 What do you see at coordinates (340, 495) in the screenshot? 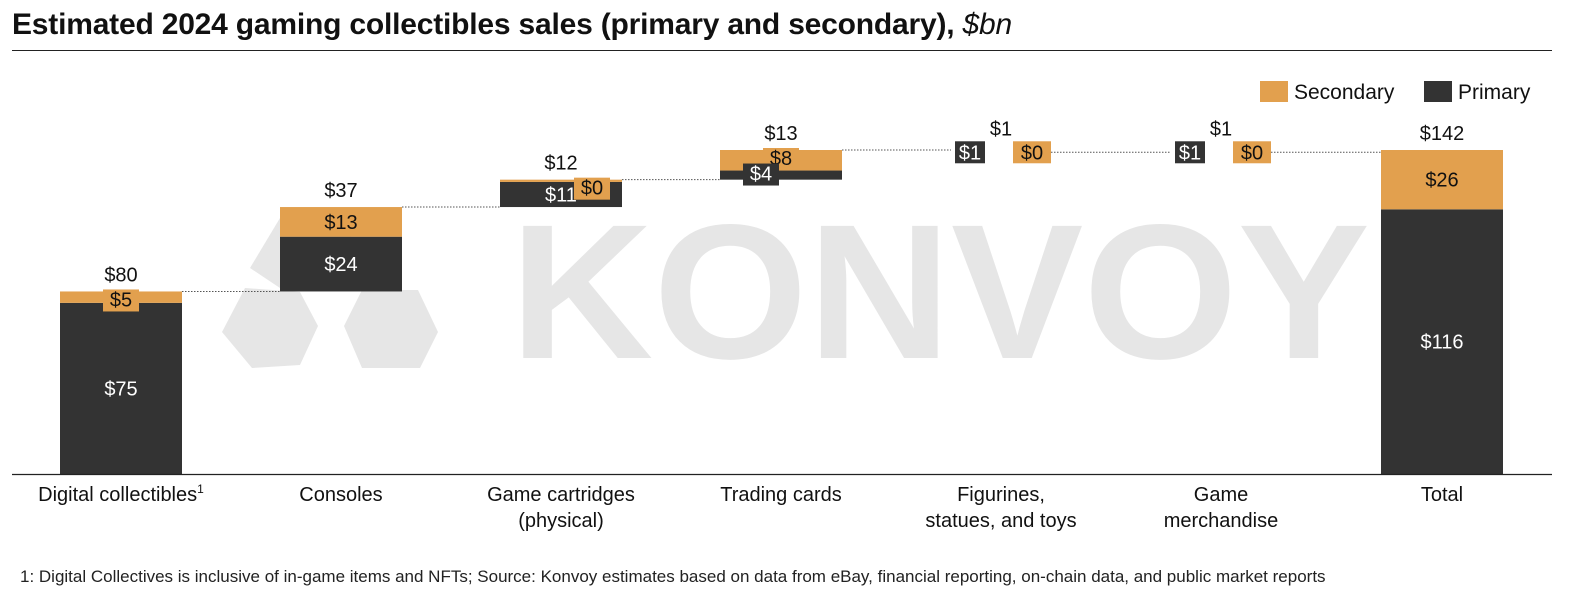
I see `x-tick-label: Consoles` at bounding box center [340, 495].